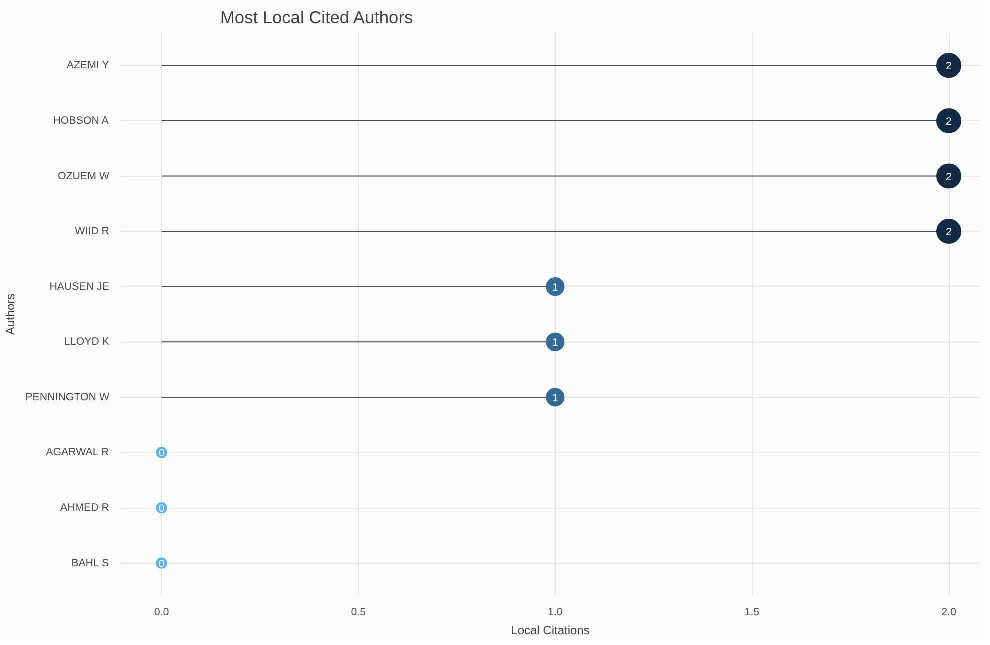  I want to click on x-tick-label: 0.5, so click(358, 612).